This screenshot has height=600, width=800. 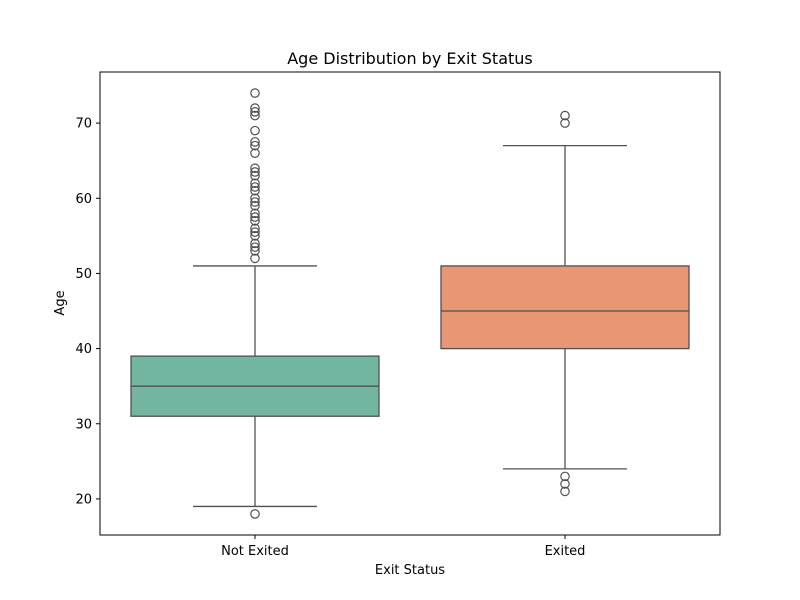 I want to click on x-tick-label: Not Exited, so click(x=255, y=551).